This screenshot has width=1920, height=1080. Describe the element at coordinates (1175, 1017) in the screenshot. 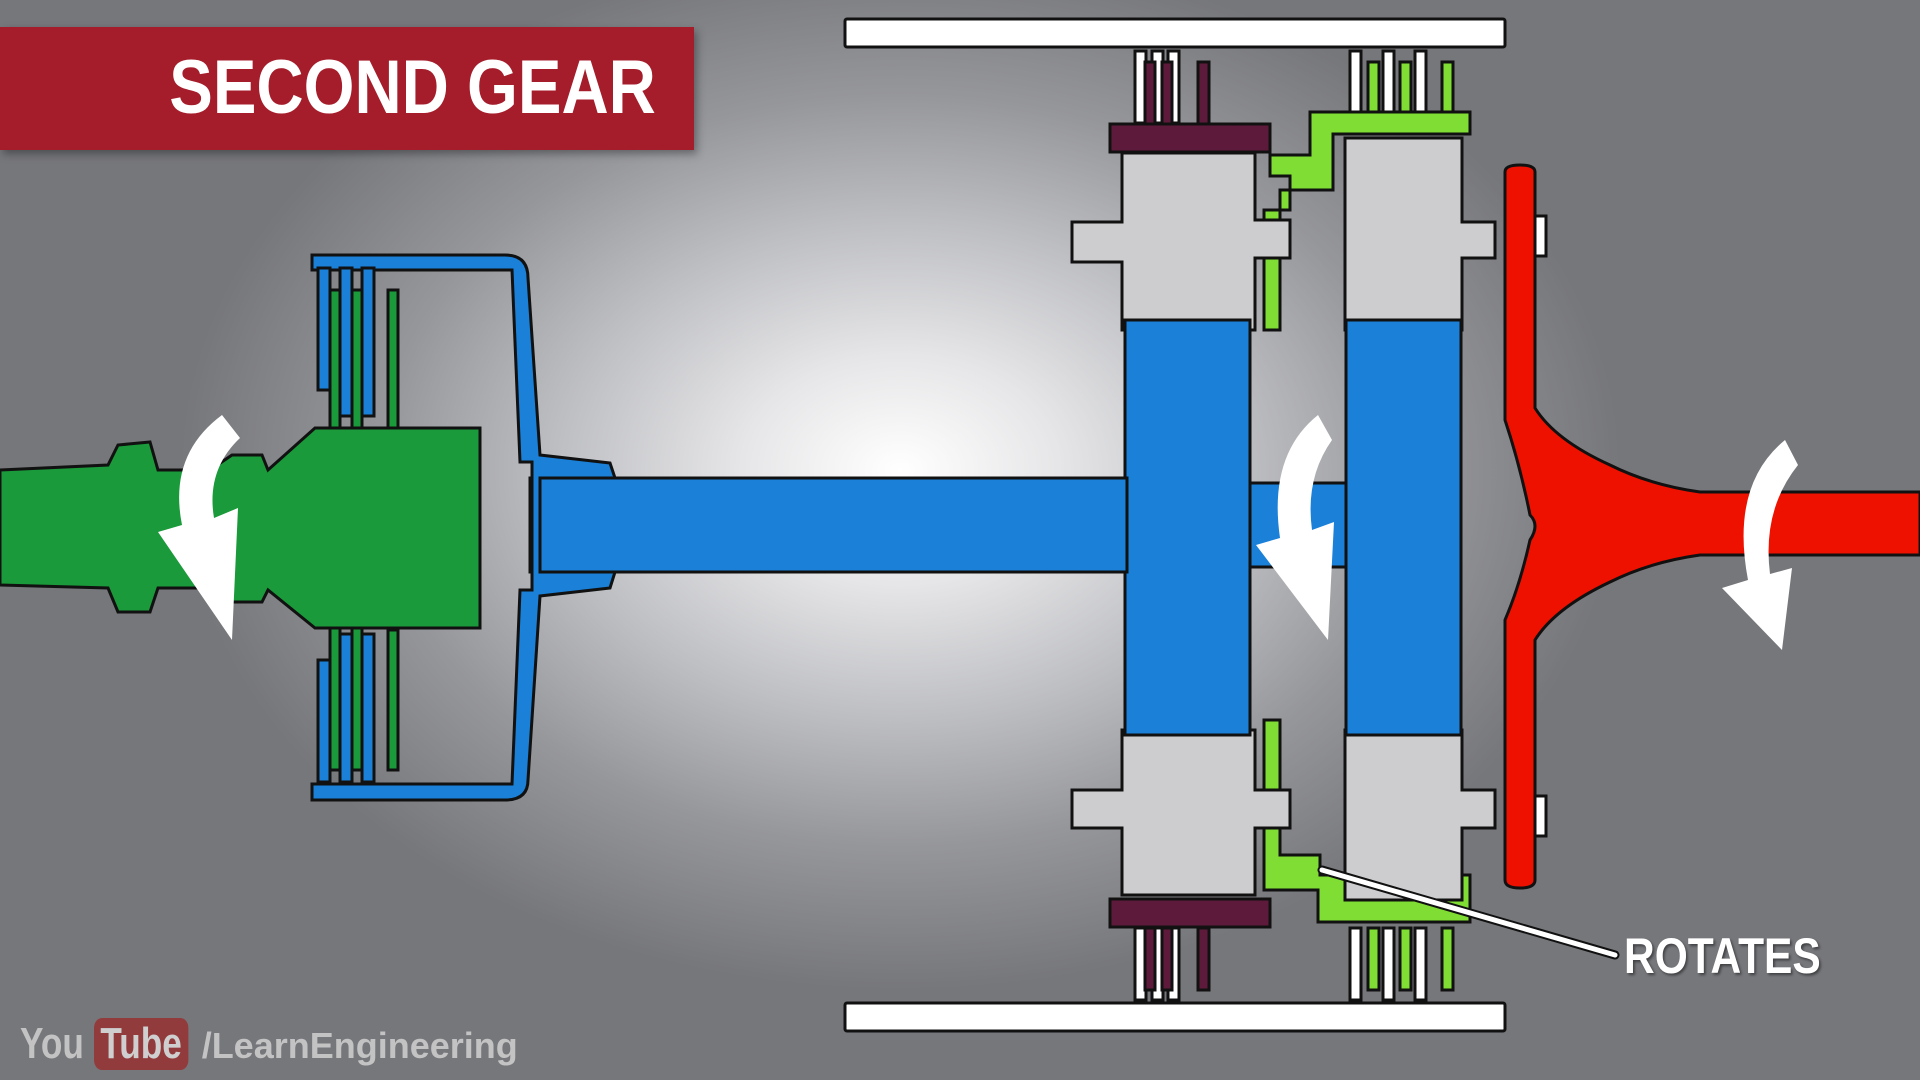

I see `housing-rail-bottom` at that location.